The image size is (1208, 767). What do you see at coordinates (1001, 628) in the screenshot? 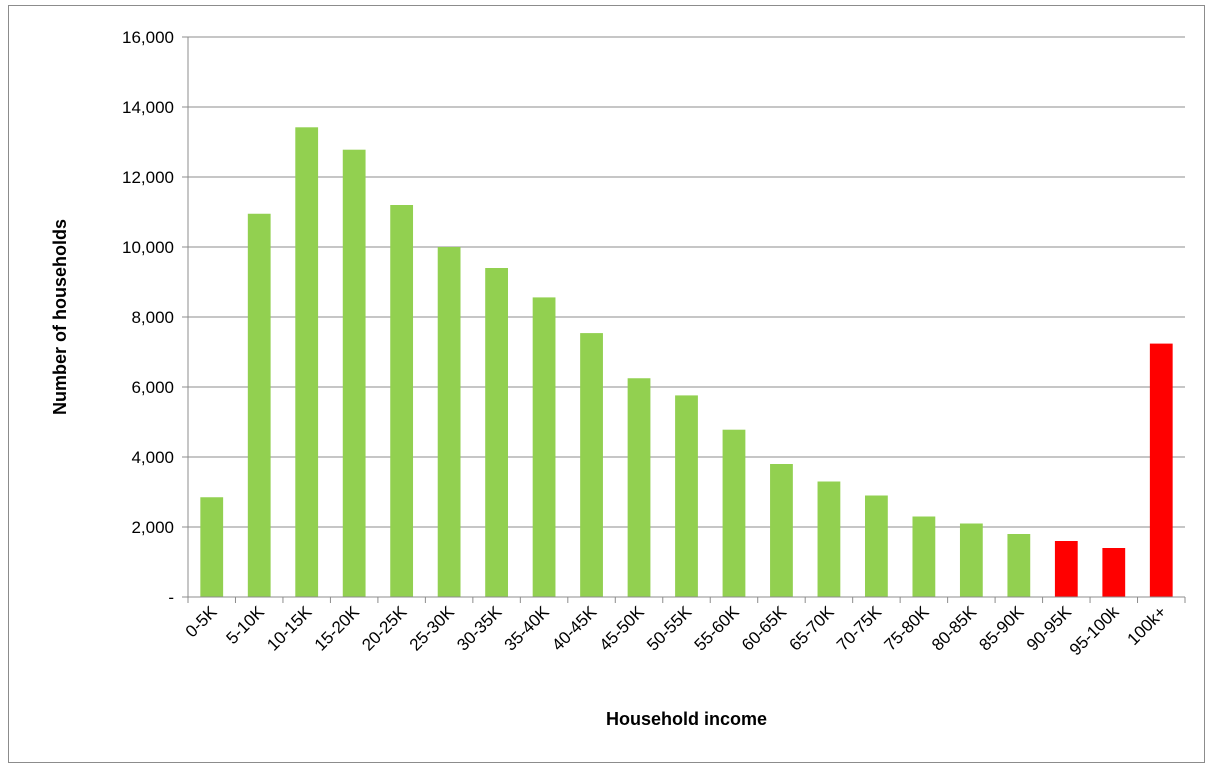
I see `x-tick-label: 85-90K` at bounding box center [1001, 628].